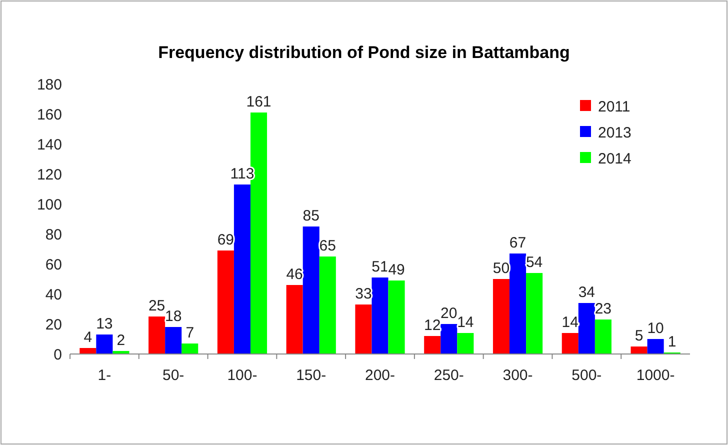 The width and height of the screenshot is (728, 445). I want to click on x-tick-label: 250-, so click(449, 375).